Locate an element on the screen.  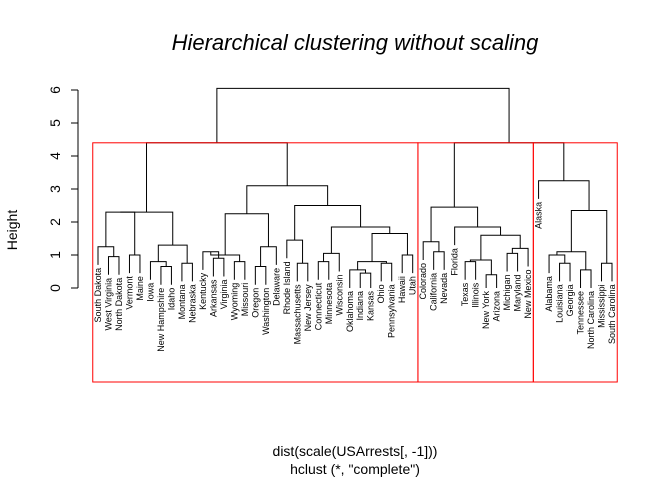
leaf-label: South Carolina is located at coordinates (612, 314).